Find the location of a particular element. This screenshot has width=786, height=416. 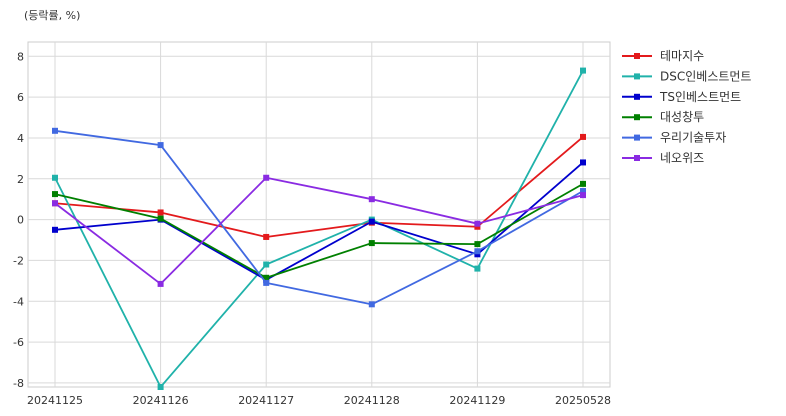

legend-item: 우리기술투자 is located at coordinates (674, 138).